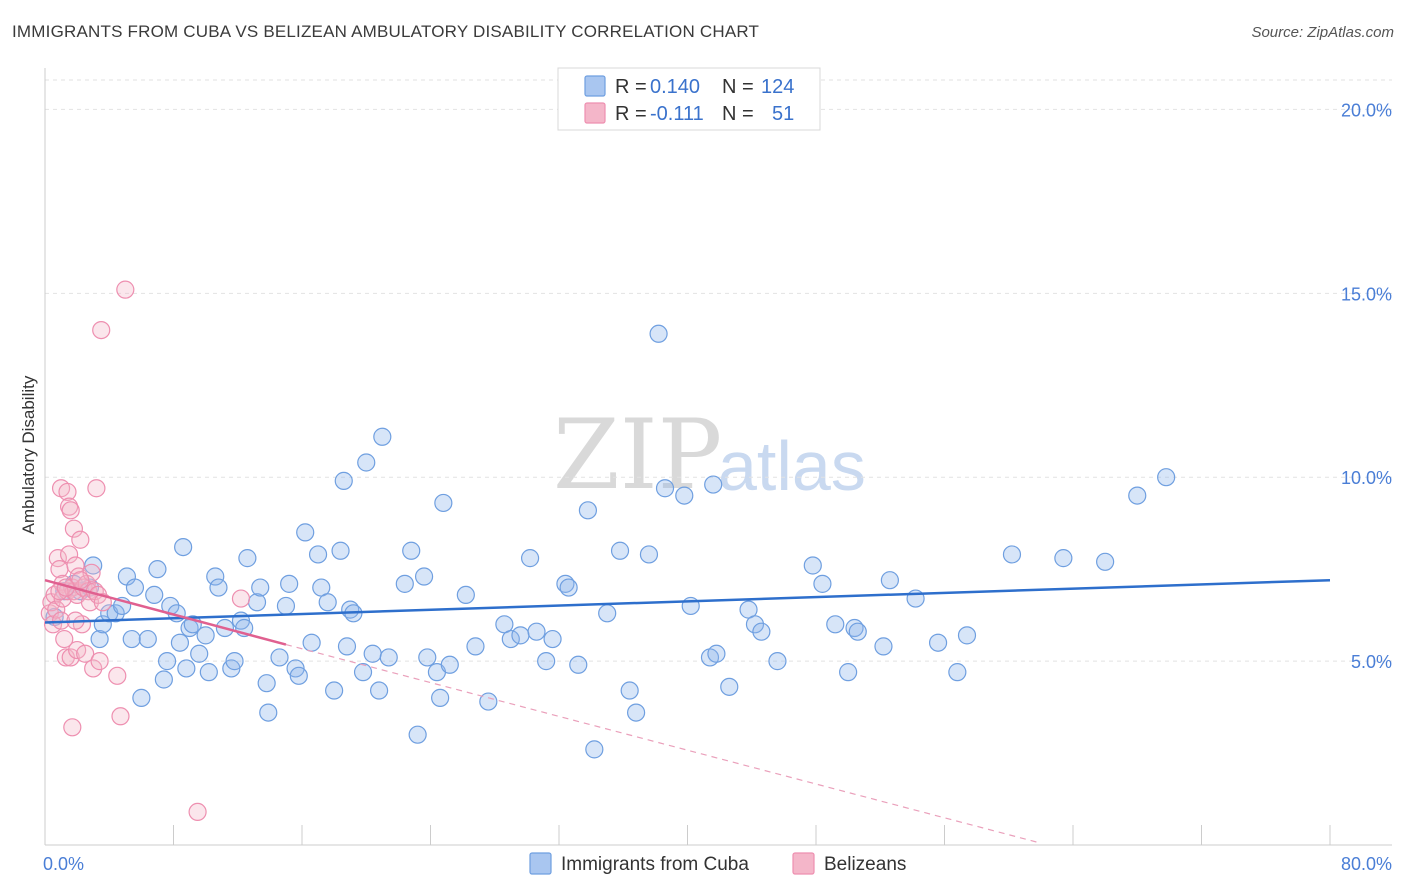  Describe the element at coordinates (687, 601) in the screenshot. I see `cuba-trend-line` at that location.